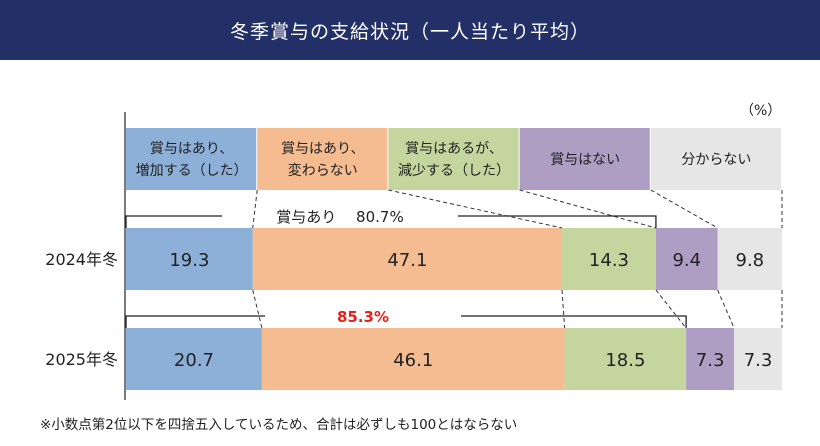 The width and height of the screenshot is (820, 446). I want to click on data-label: 9.4, so click(686, 260).